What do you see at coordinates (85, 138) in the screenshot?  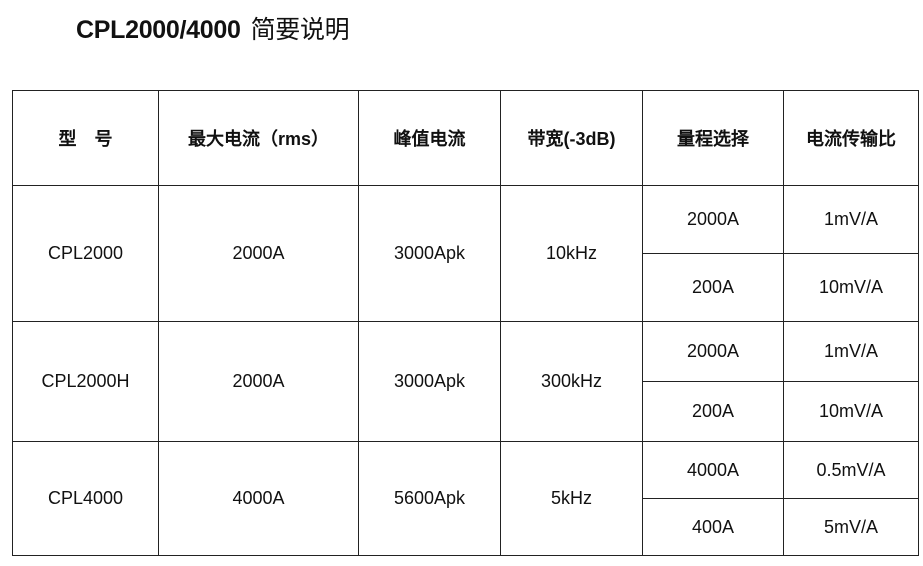 I see `header-model: 型 号` at bounding box center [85, 138].